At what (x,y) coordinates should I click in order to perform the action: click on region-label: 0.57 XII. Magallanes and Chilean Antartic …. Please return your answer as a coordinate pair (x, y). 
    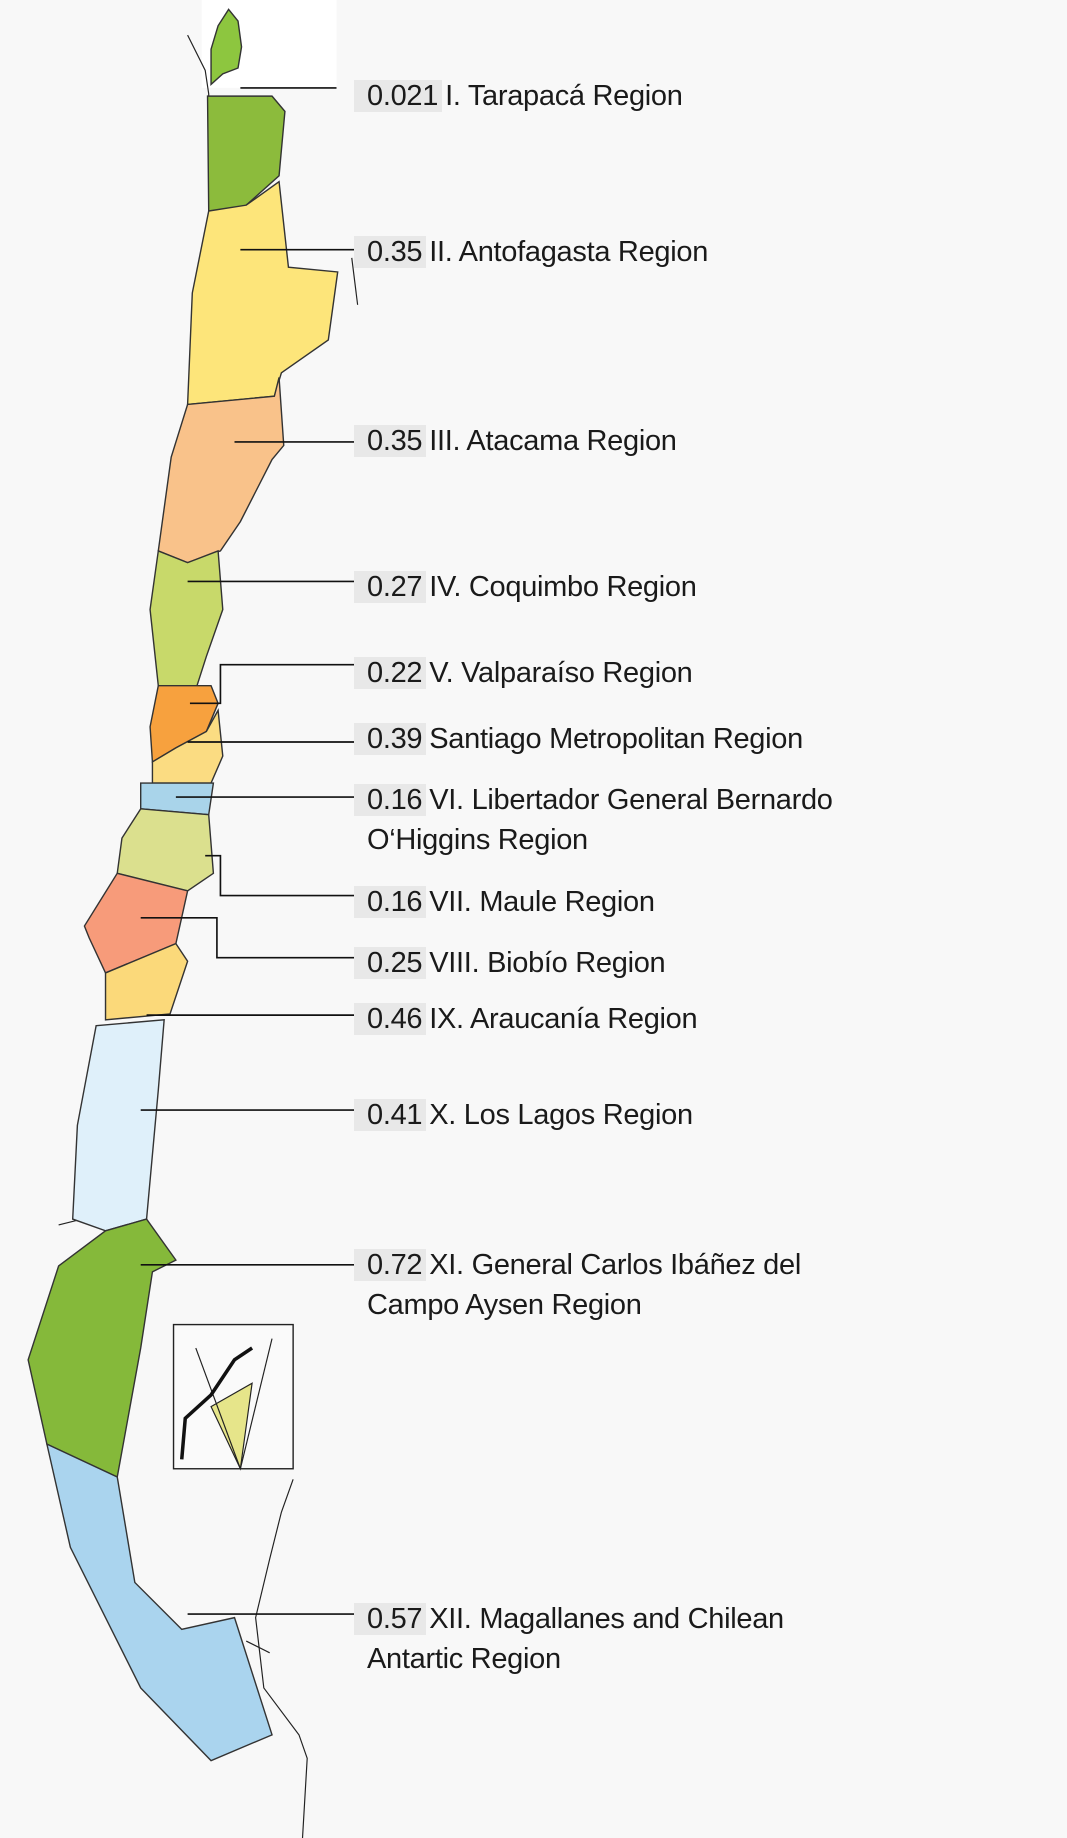
    Looking at the image, I should click on (569, 1639).